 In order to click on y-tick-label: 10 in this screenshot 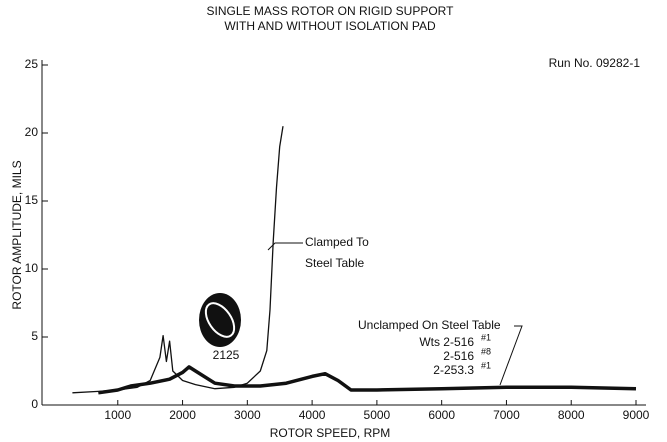, I will do `click(32, 268)`.